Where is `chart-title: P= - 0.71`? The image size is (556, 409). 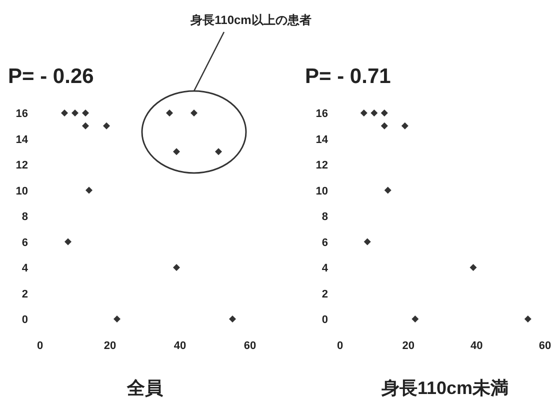 chart-title: P= - 0.71 is located at coordinates (348, 76).